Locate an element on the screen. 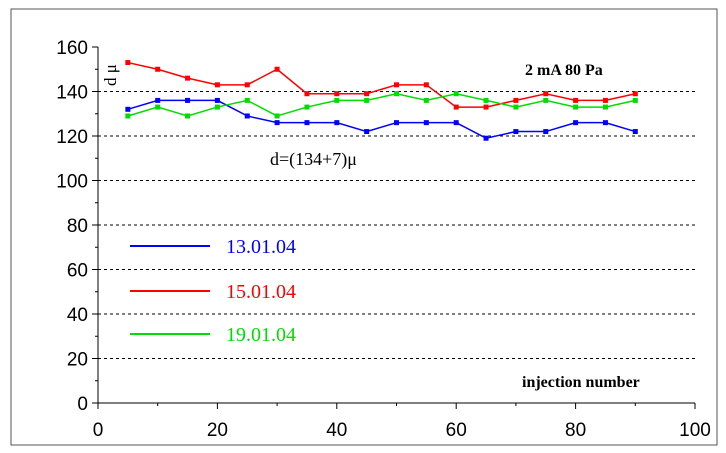 The height and width of the screenshot is (453, 726). y-tick-labels: 0 20 40 60 80 100 120 140 160 is located at coordinates (72, 226).